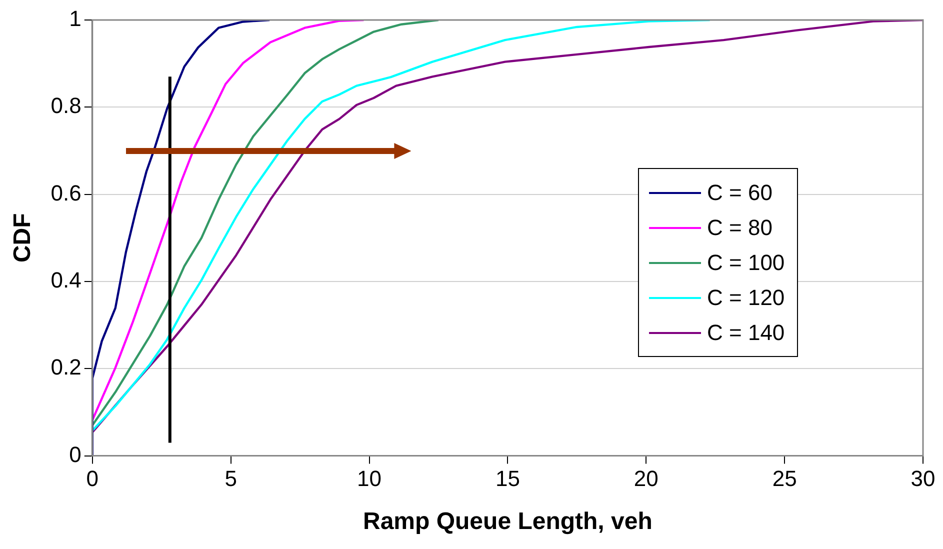 The height and width of the screenshot is (549, 943). What do you see at coordinates (923, 479) in the screenshot?
I see `x-tick-label: 30` at bounding box center [923, 479].